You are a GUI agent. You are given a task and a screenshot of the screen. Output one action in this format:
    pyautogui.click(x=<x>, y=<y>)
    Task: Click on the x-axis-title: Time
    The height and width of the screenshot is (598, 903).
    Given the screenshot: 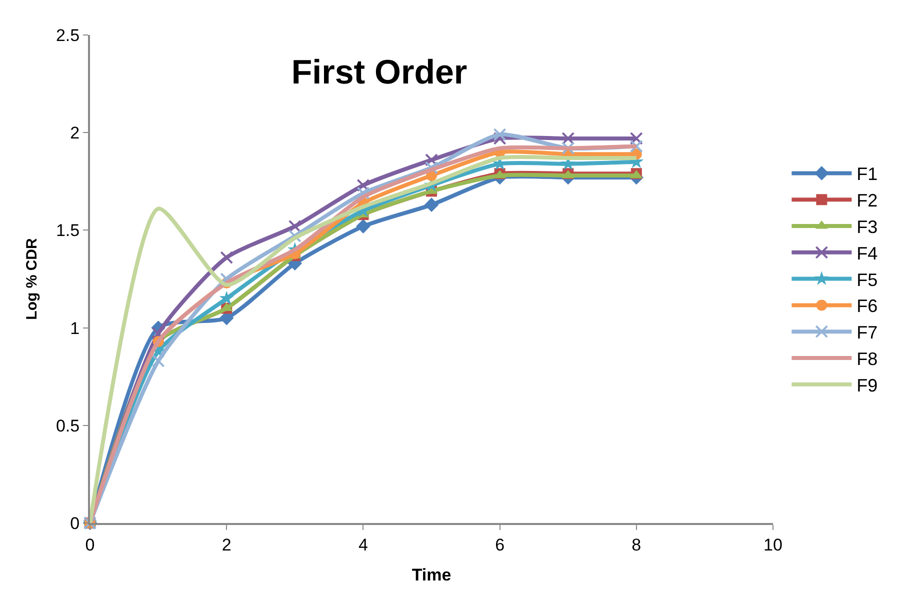 What is the action you would take?
    pyautogui.click(x=432, y=574)
    